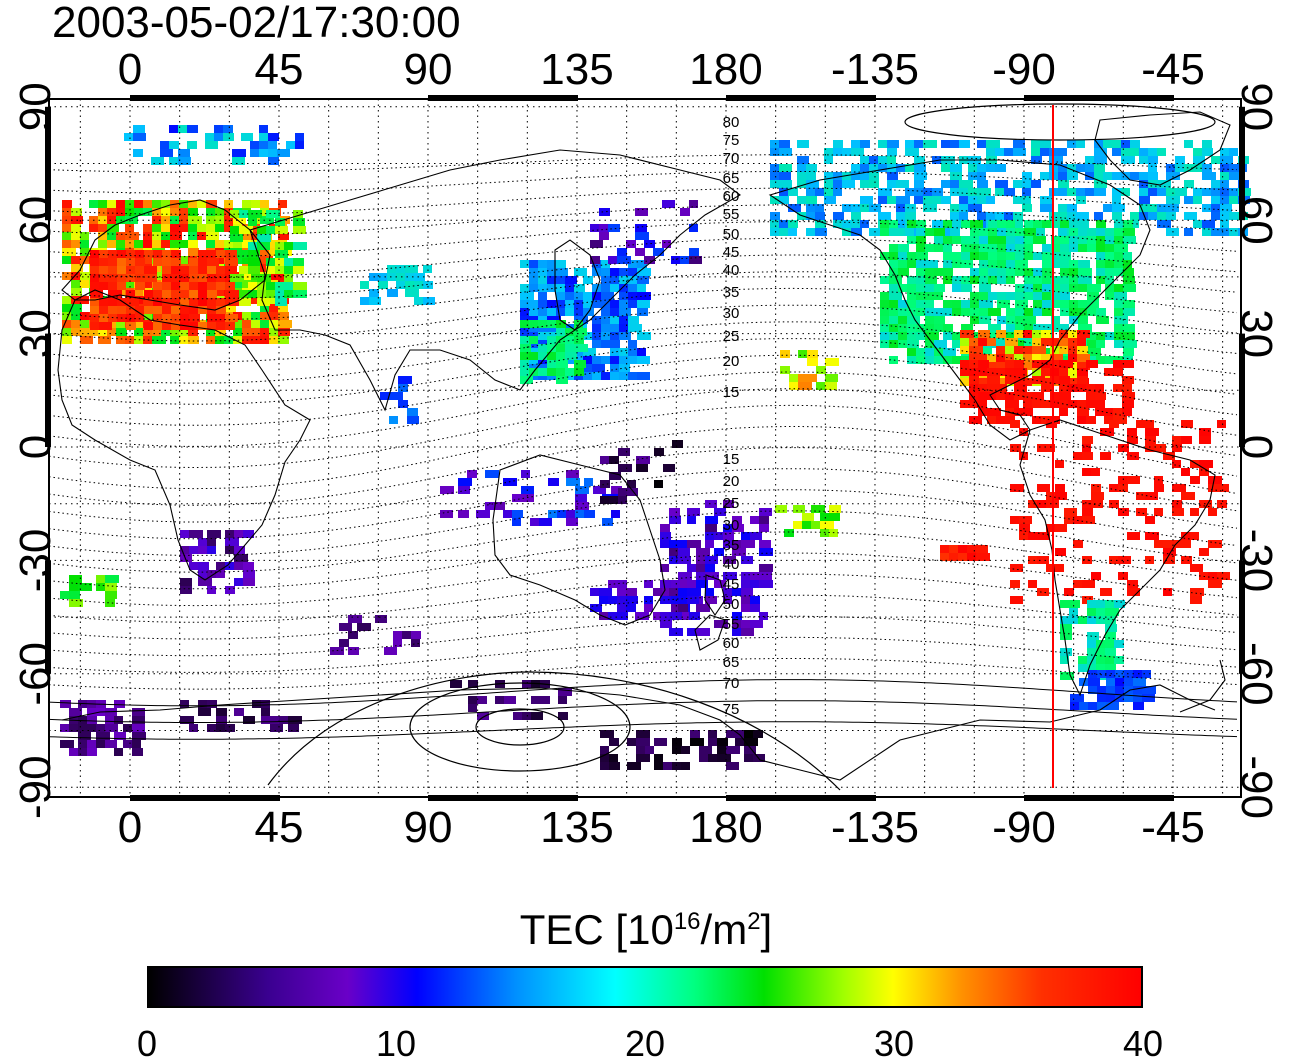  Describe the element at coordinates (1060, 122) in the screenshot. I see `north-auroral-oval` at that location.